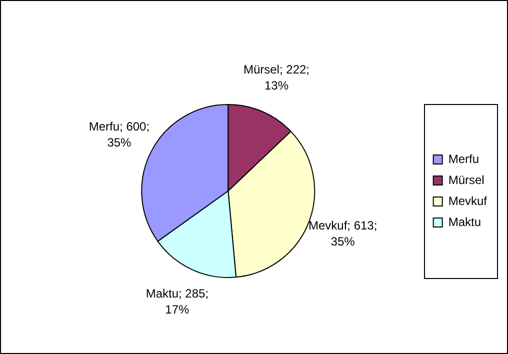 This screenshot has height=354, width=508. What do you see at coordinates (464, 159) in the screenshot?
I see `legend-label: Merfu` at bounding box center [464, 159].